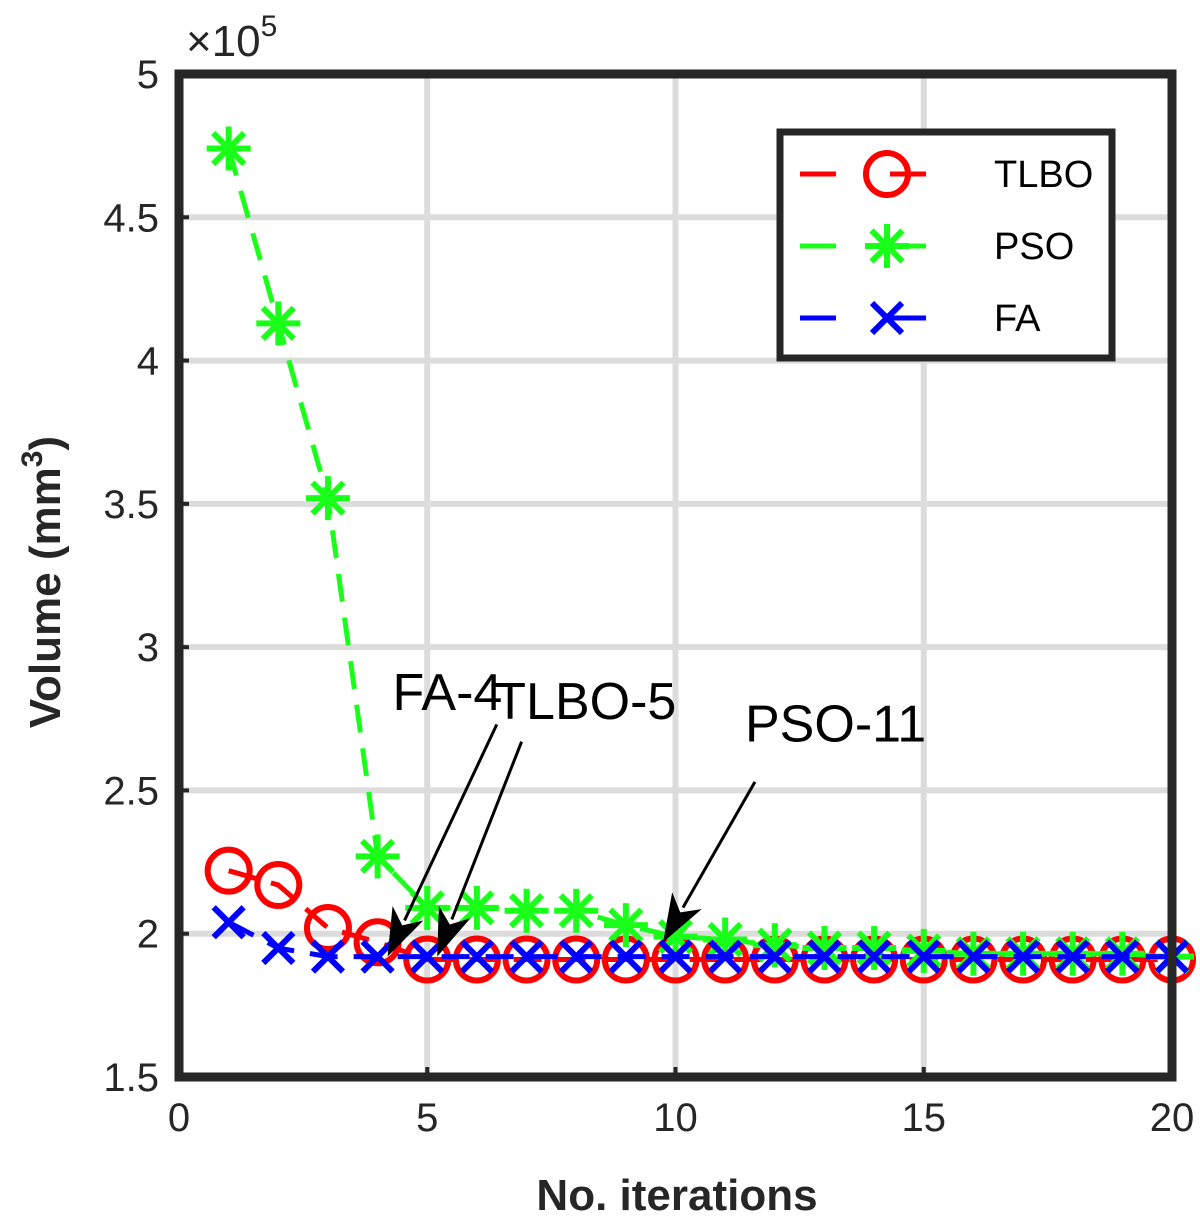 This screenshot has width=1200, height=1222. I want to click on x-tick-label: 20, so click(1172, 1118).